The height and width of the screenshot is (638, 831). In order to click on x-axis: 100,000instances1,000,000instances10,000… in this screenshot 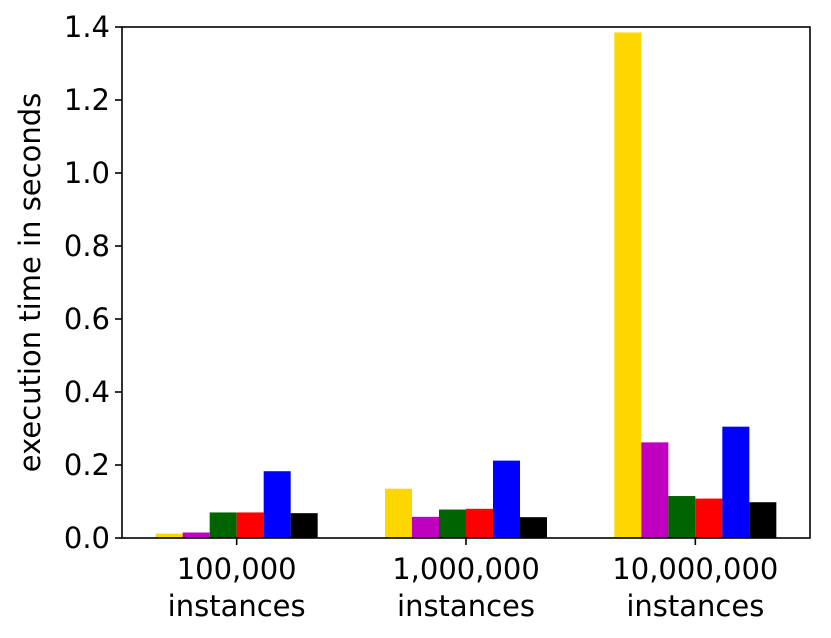, I will do `click(473, 580)`.